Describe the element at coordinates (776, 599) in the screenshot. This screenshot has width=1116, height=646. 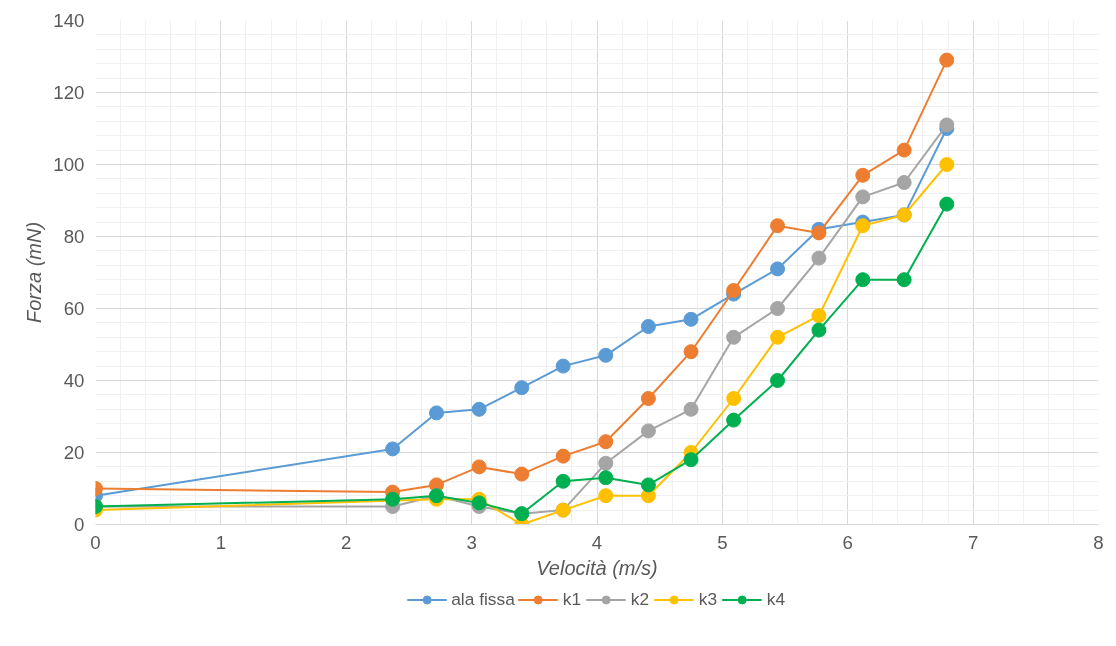
I see `legend-label: k4` at that location.